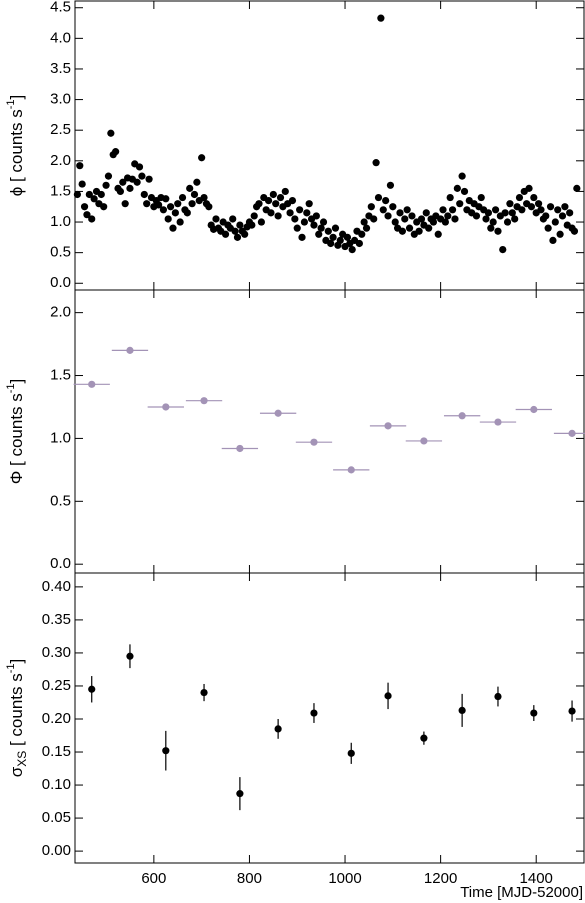  What do you see at coordinates (60, 437) in the screenshot?
I see `y-tick-label: 1.0` at bounding box center [60, 437].